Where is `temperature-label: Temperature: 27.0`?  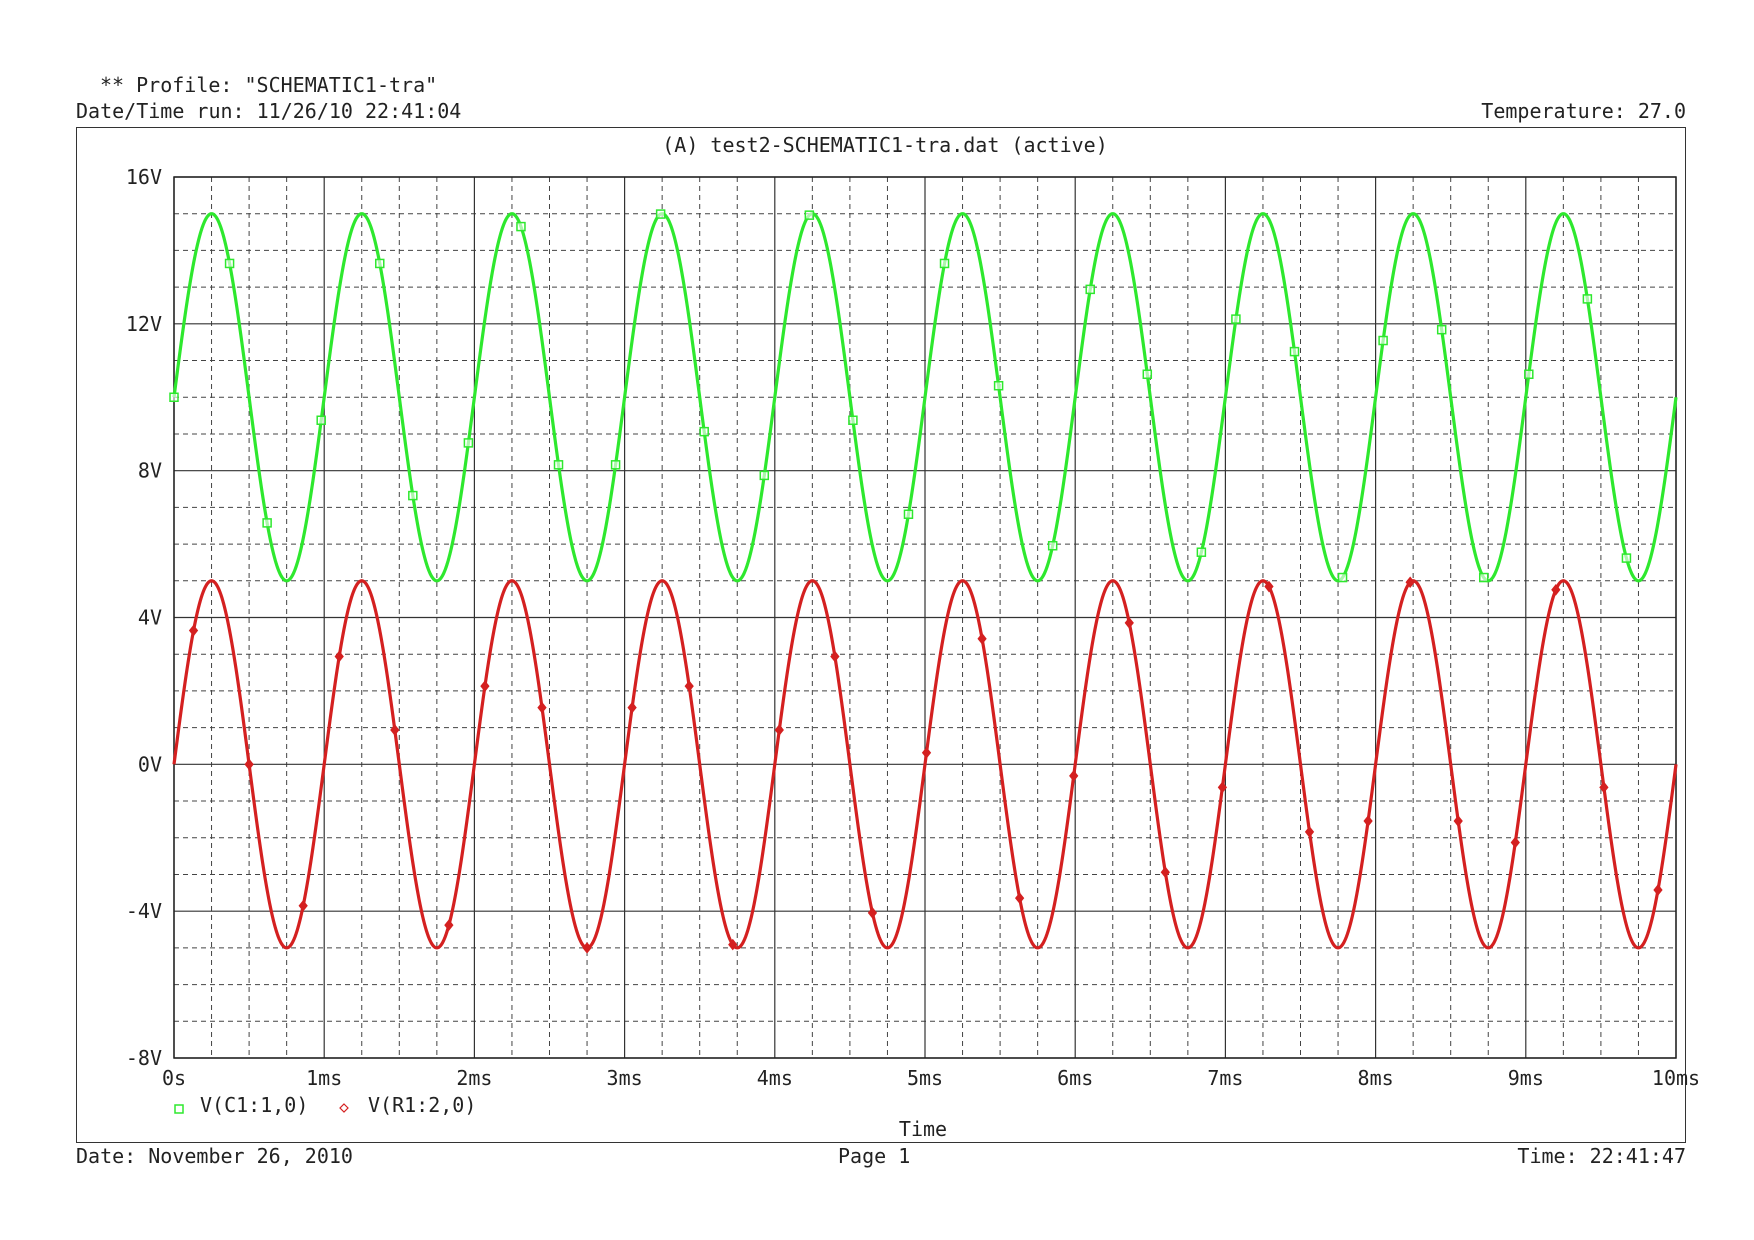 temperature-label: Temperature: 27.0 is located at coordinates (1583, 111).